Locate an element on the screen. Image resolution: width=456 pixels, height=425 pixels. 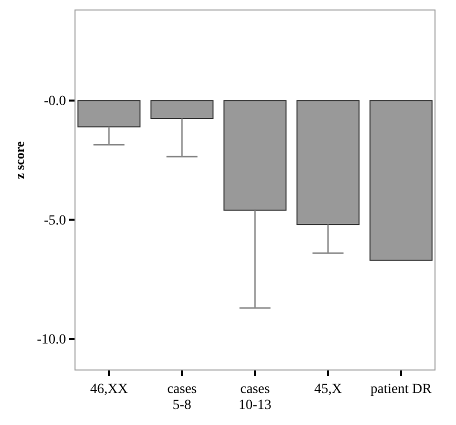
y-tick-label: -10.0 is located at coordinates (51, 340).